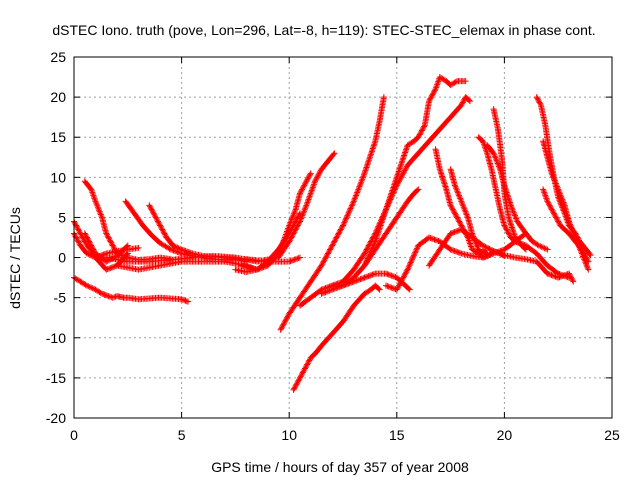  I want to click on series-26-points, so click(566, 225).